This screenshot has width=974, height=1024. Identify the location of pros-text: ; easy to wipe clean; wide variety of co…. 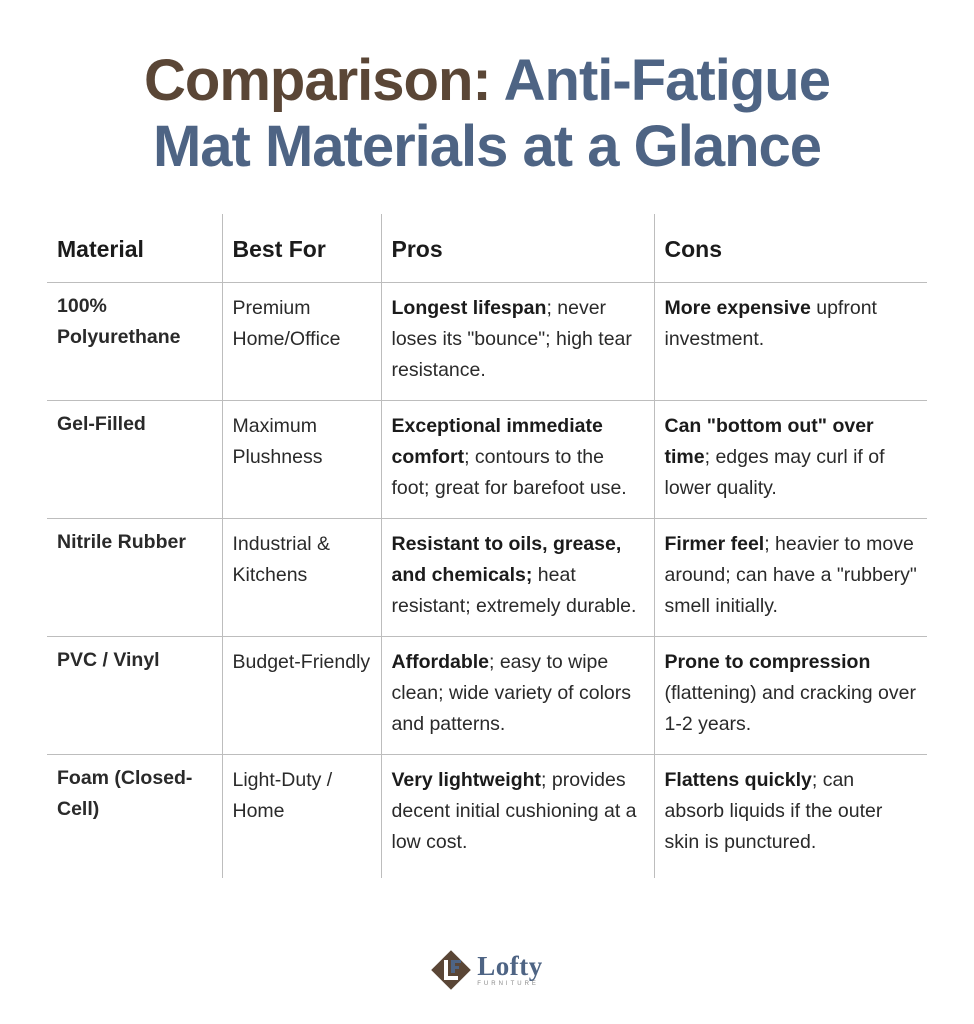
(511, 693).